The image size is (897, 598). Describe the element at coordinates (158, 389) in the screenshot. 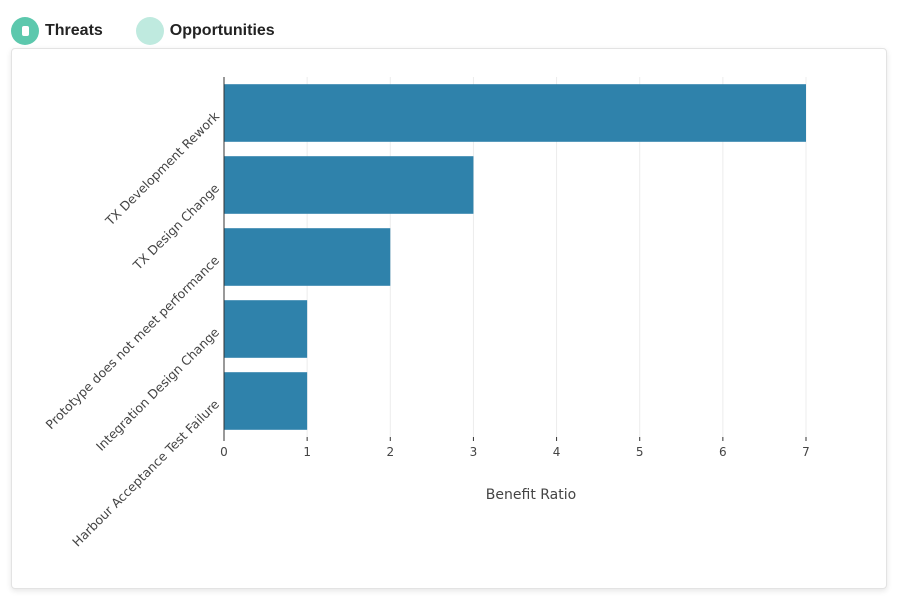

I see `category-label: Integration Design Change` at that location.